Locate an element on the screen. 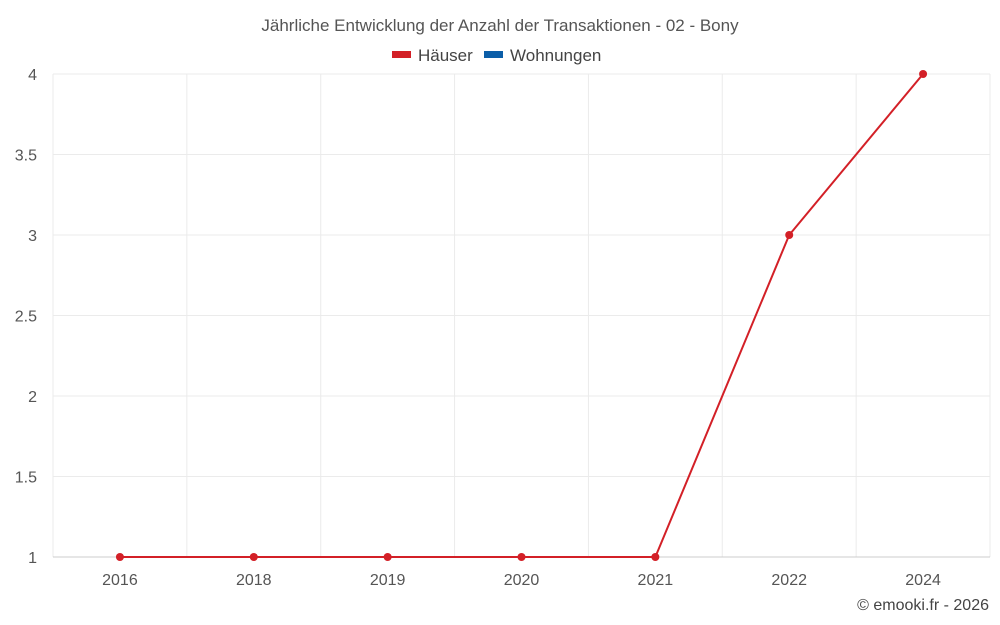  x-tick-label: 2018 is located at coordinates (254, 580).